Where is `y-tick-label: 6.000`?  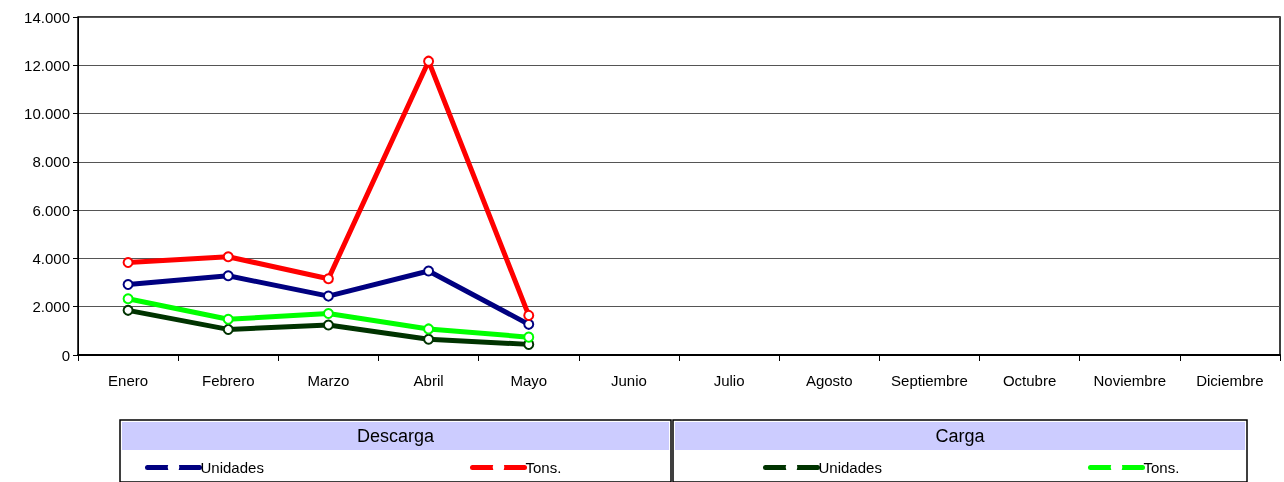
y-tick-label: 6.000 is located at coordinates (51, 210).